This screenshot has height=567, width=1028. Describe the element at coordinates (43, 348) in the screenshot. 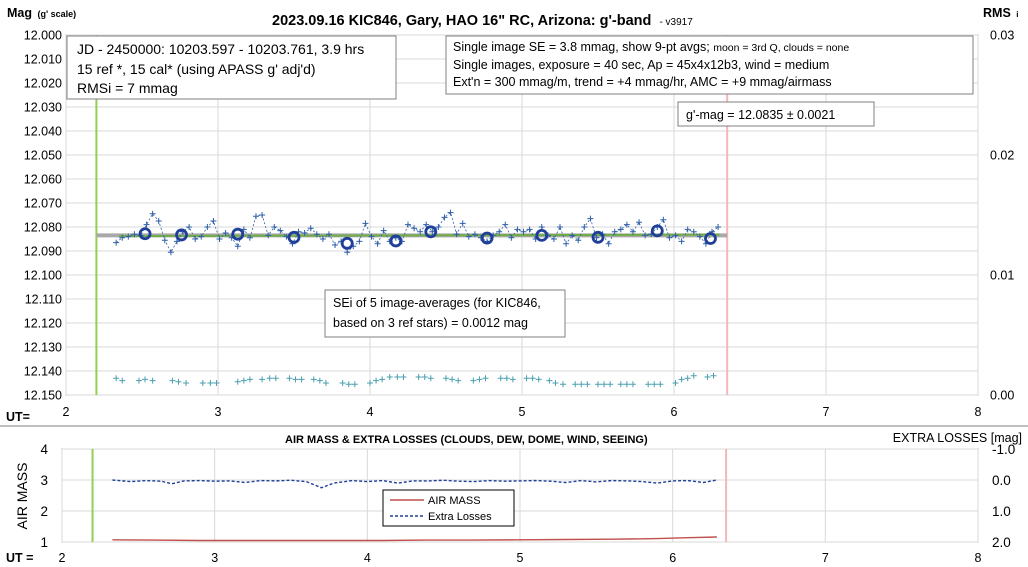

I see `top-y-tick-label: 12.130` at that location.